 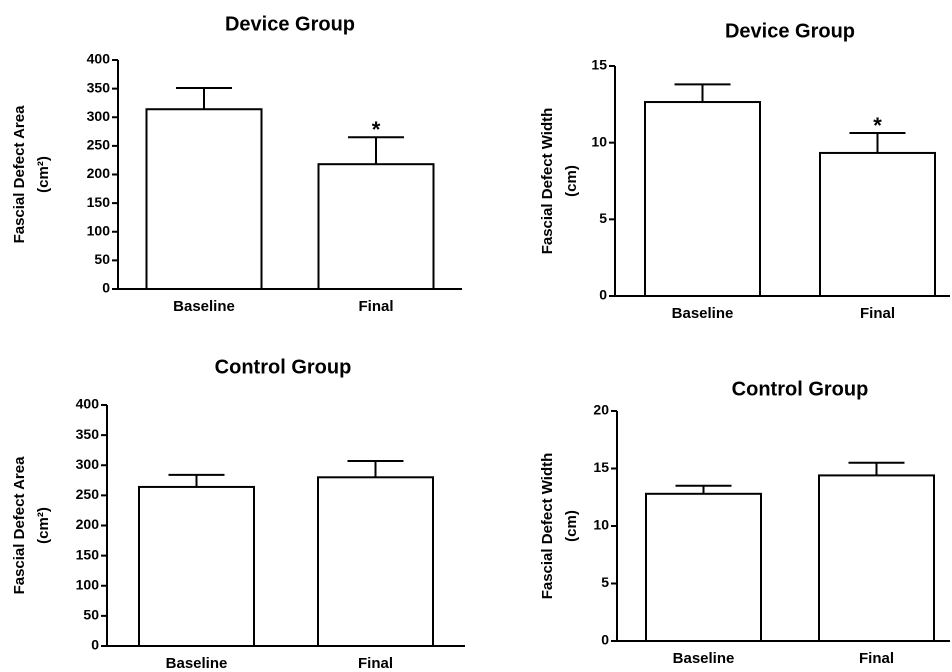 What do you see at coordinates (601, 410) in the screenshot?
I see `y-tick-label: 20` at bounding box center [601, 410].